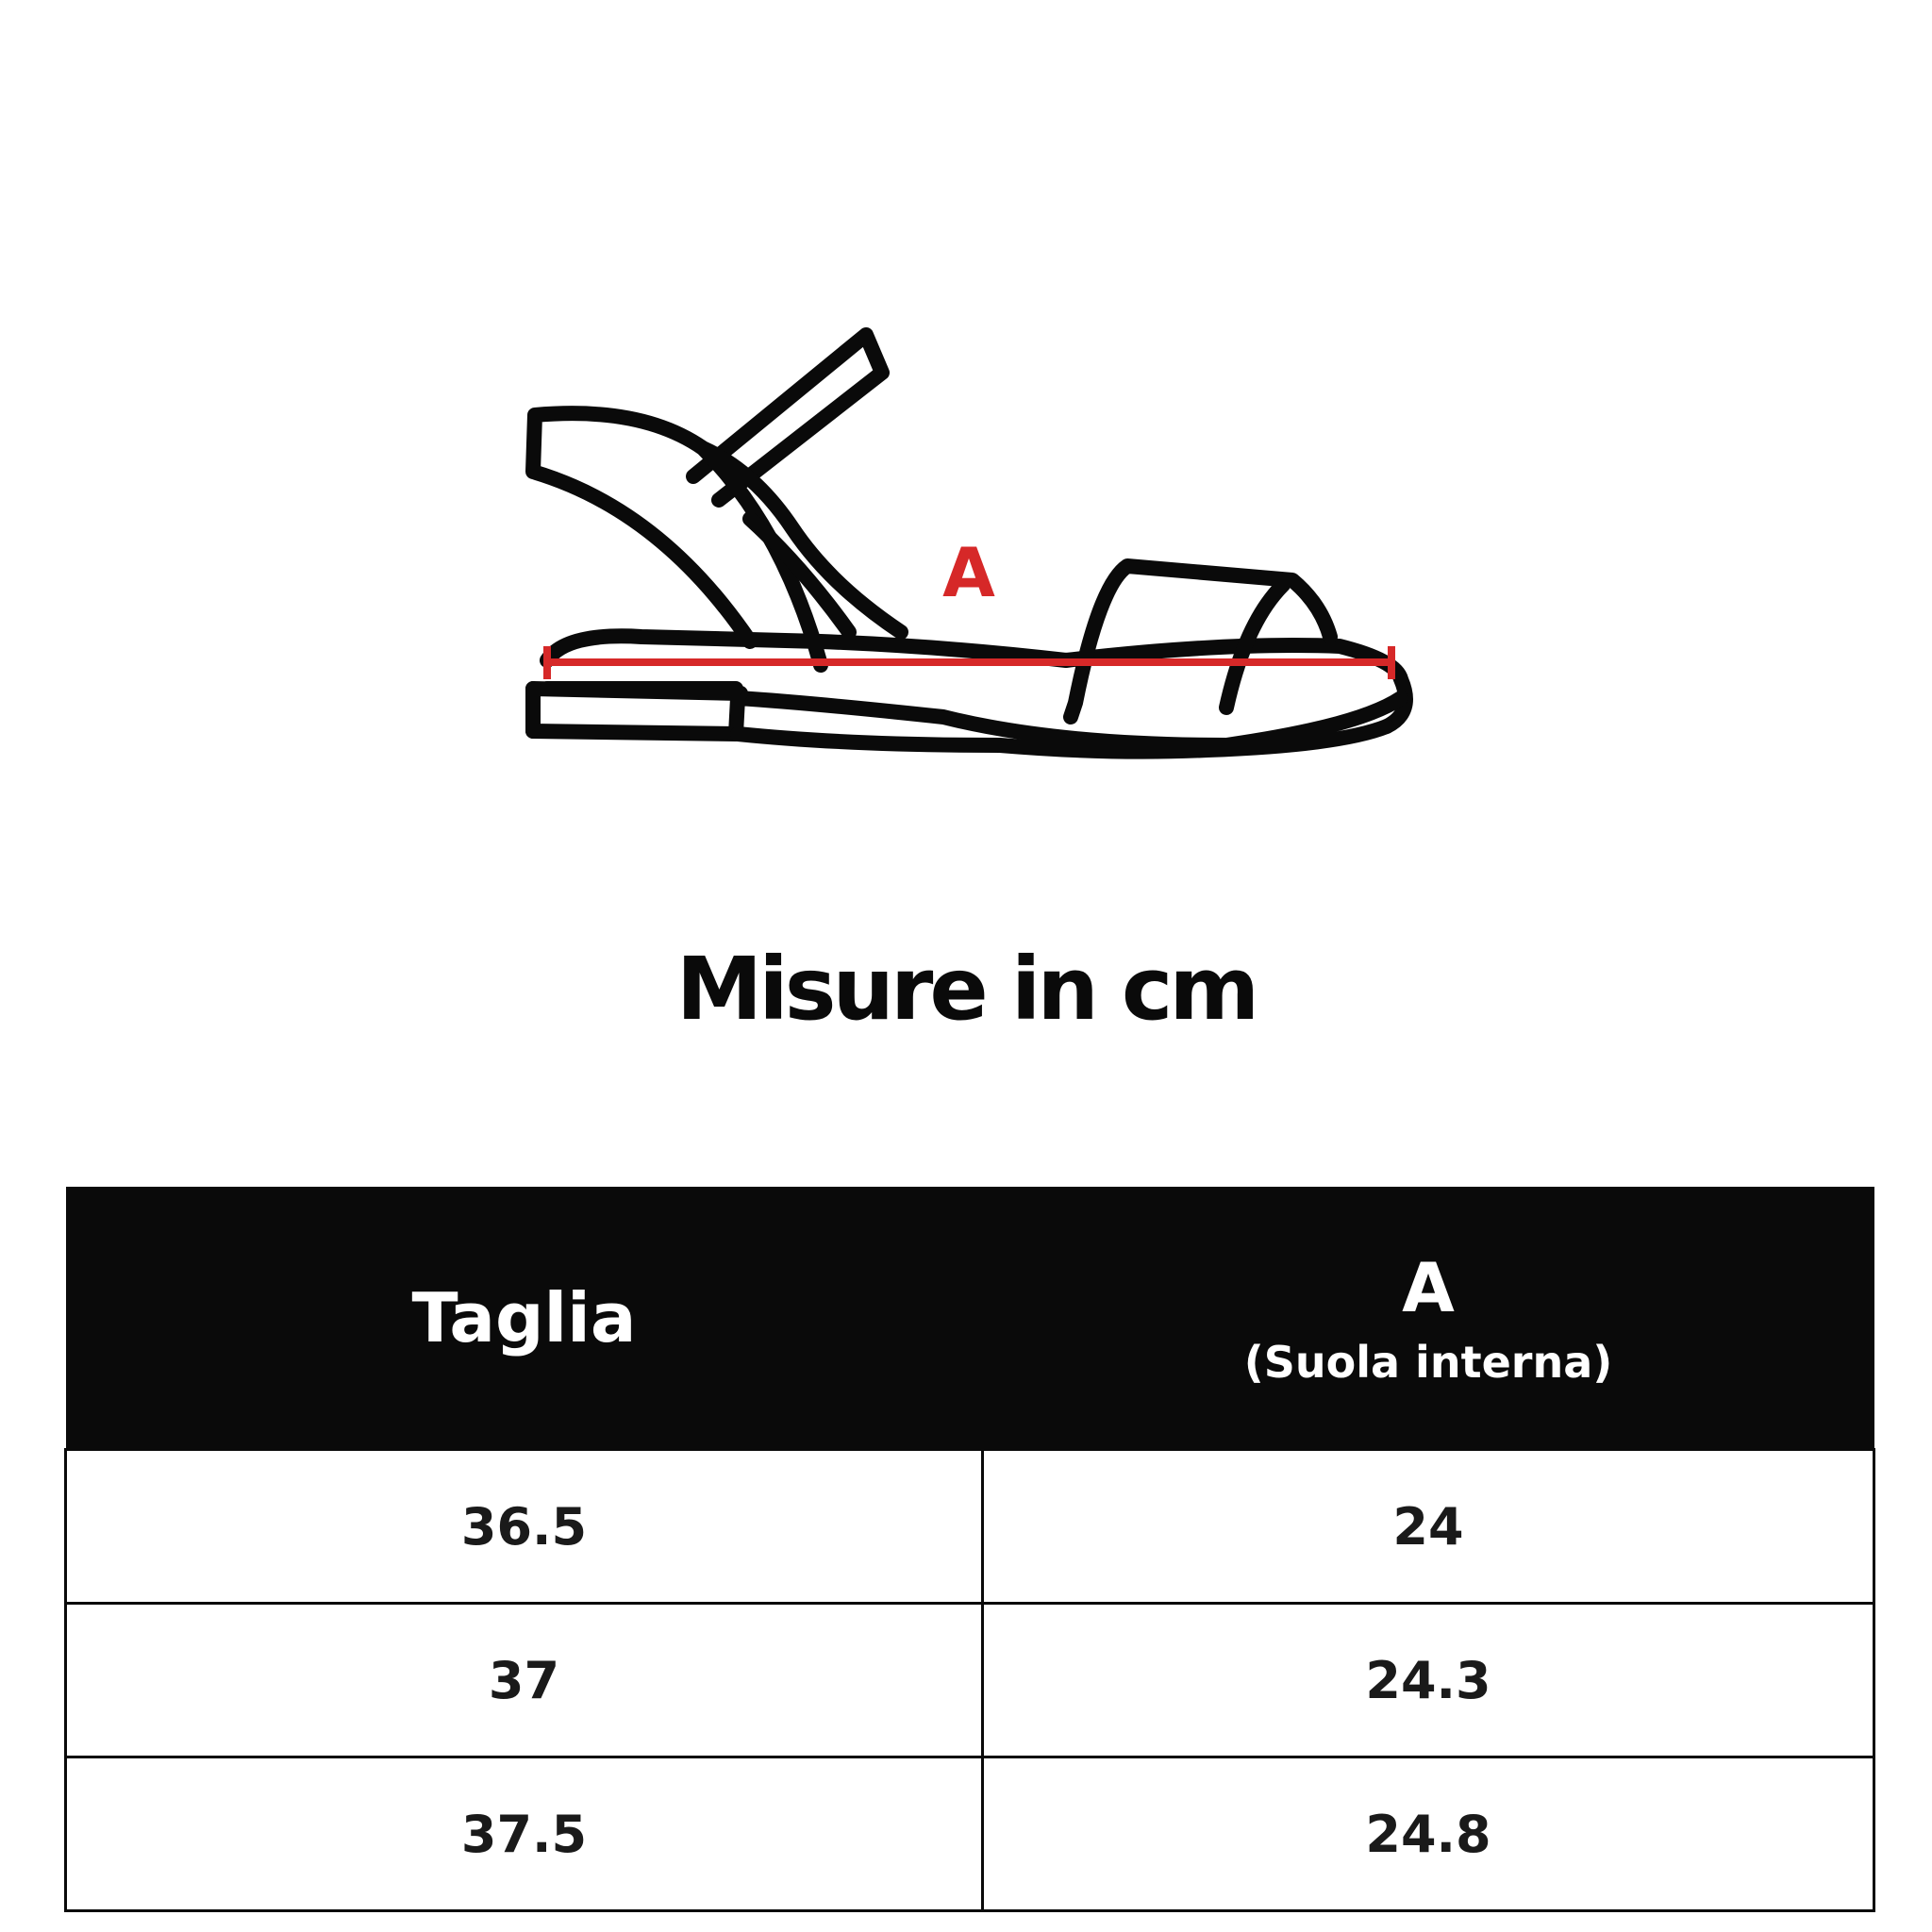  I want to click on table-row: 36.5 24, so click(969, 1527).